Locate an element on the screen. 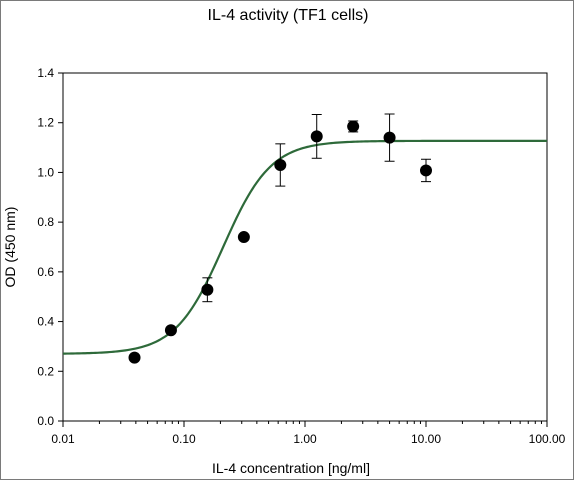 The image size is (574, 480). x-tick-label: 0.10 is located at coordinates (184, 439).